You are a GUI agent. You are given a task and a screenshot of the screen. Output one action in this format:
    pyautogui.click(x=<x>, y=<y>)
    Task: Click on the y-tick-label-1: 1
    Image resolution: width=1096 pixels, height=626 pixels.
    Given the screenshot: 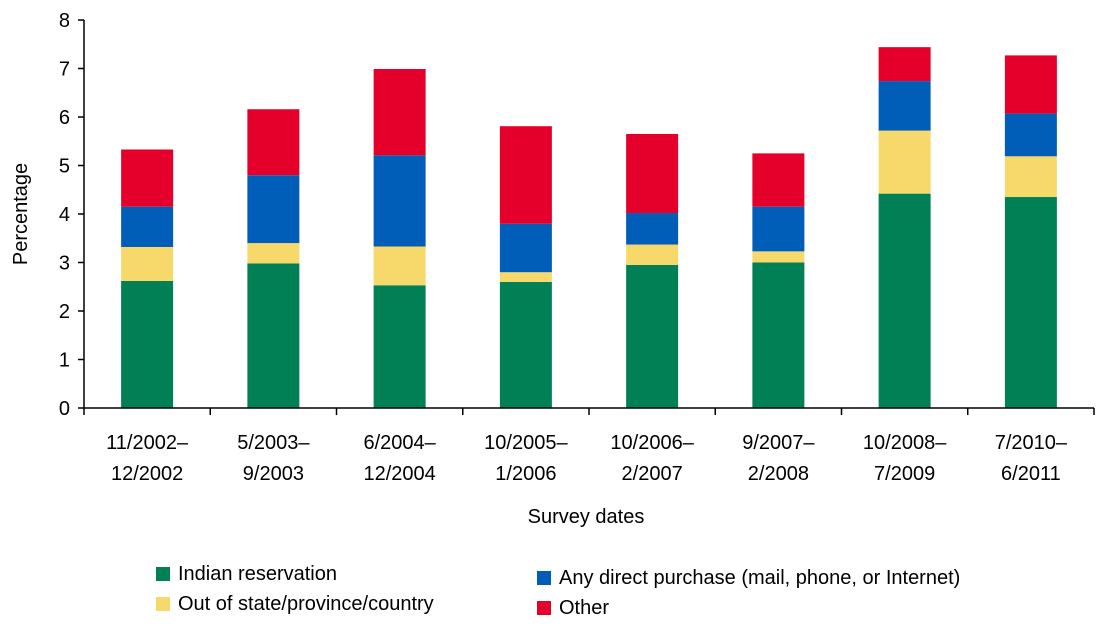 What is the action you would take?
    pyautogui.click(x=64, y=361)
    